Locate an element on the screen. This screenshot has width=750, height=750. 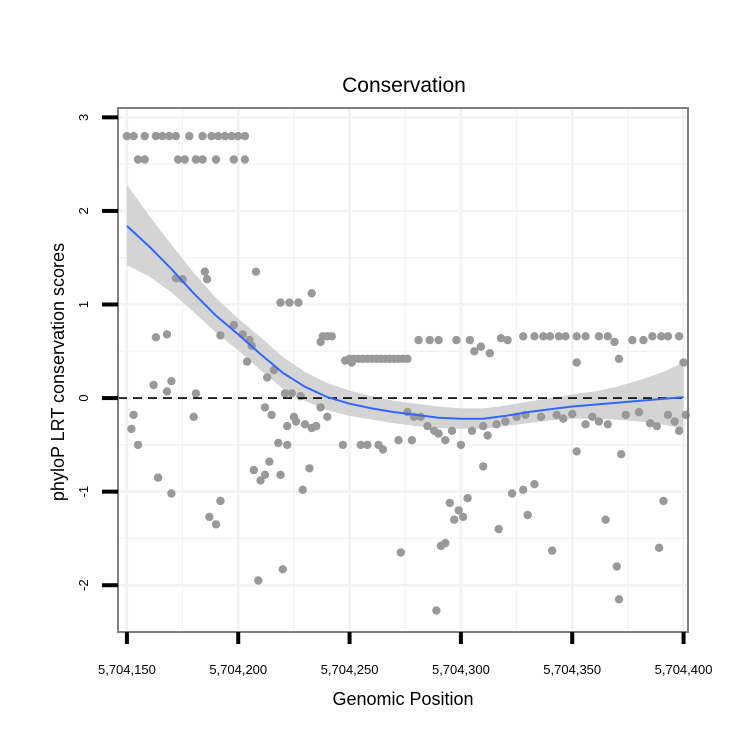
chart-title: Conservation is located at coordinates (404, 85).